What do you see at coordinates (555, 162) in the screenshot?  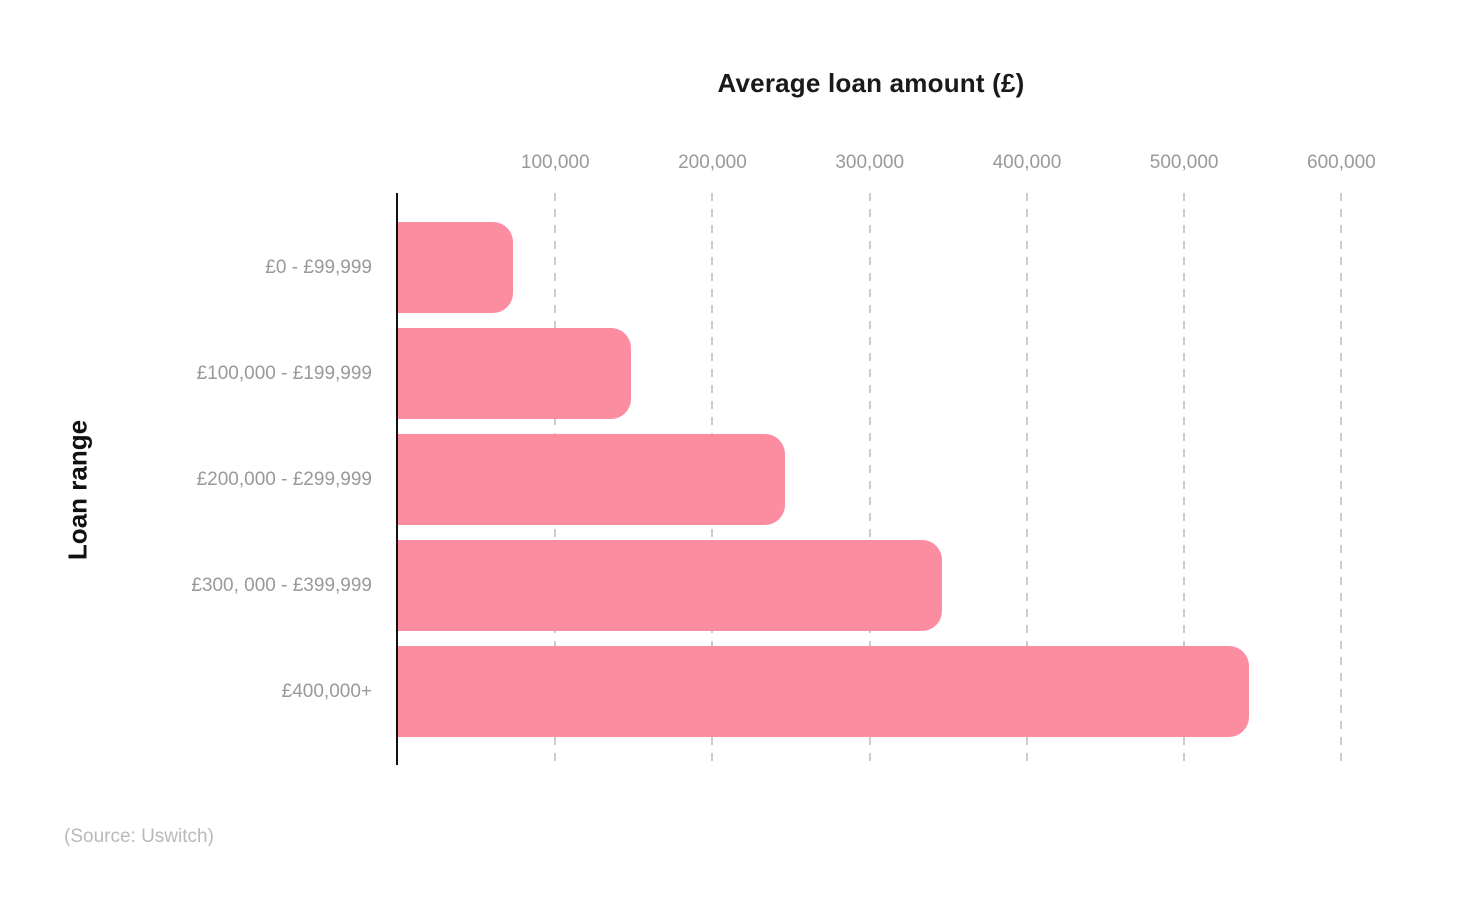 I see `x-tick-label: 100,000` at bounding box center [555, 162].